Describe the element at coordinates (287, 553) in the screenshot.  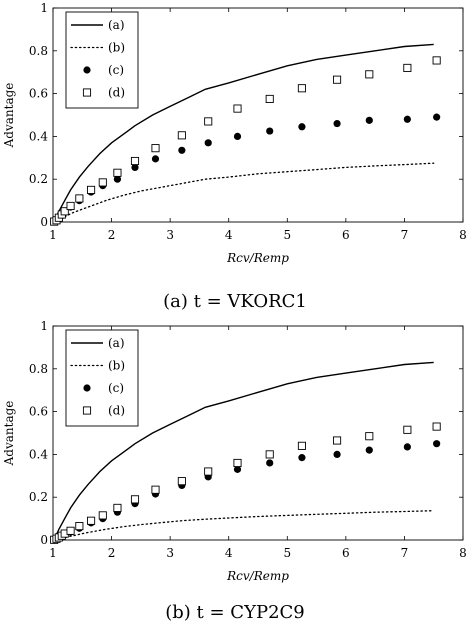
I see `x-tick-label: 5` at that location.